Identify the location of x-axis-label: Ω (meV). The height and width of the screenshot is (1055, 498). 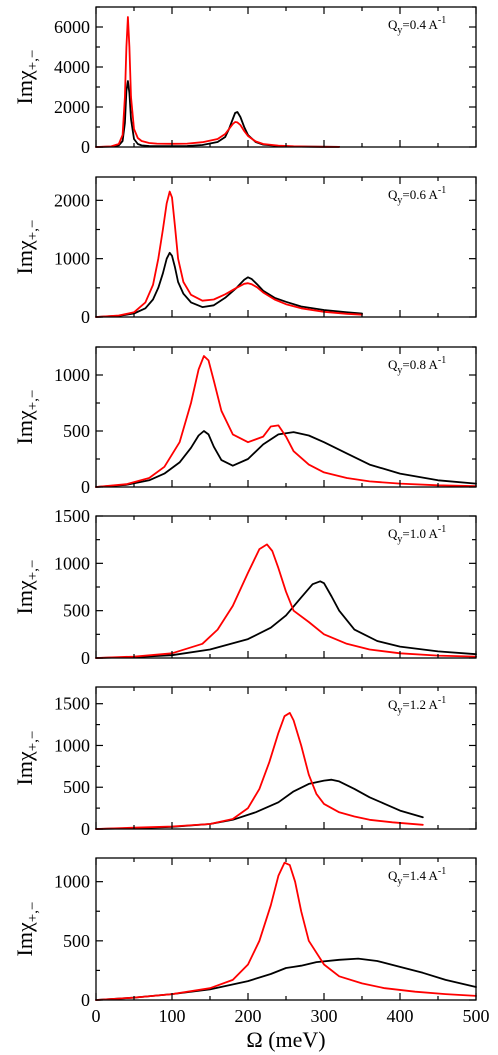
(285, 1039).